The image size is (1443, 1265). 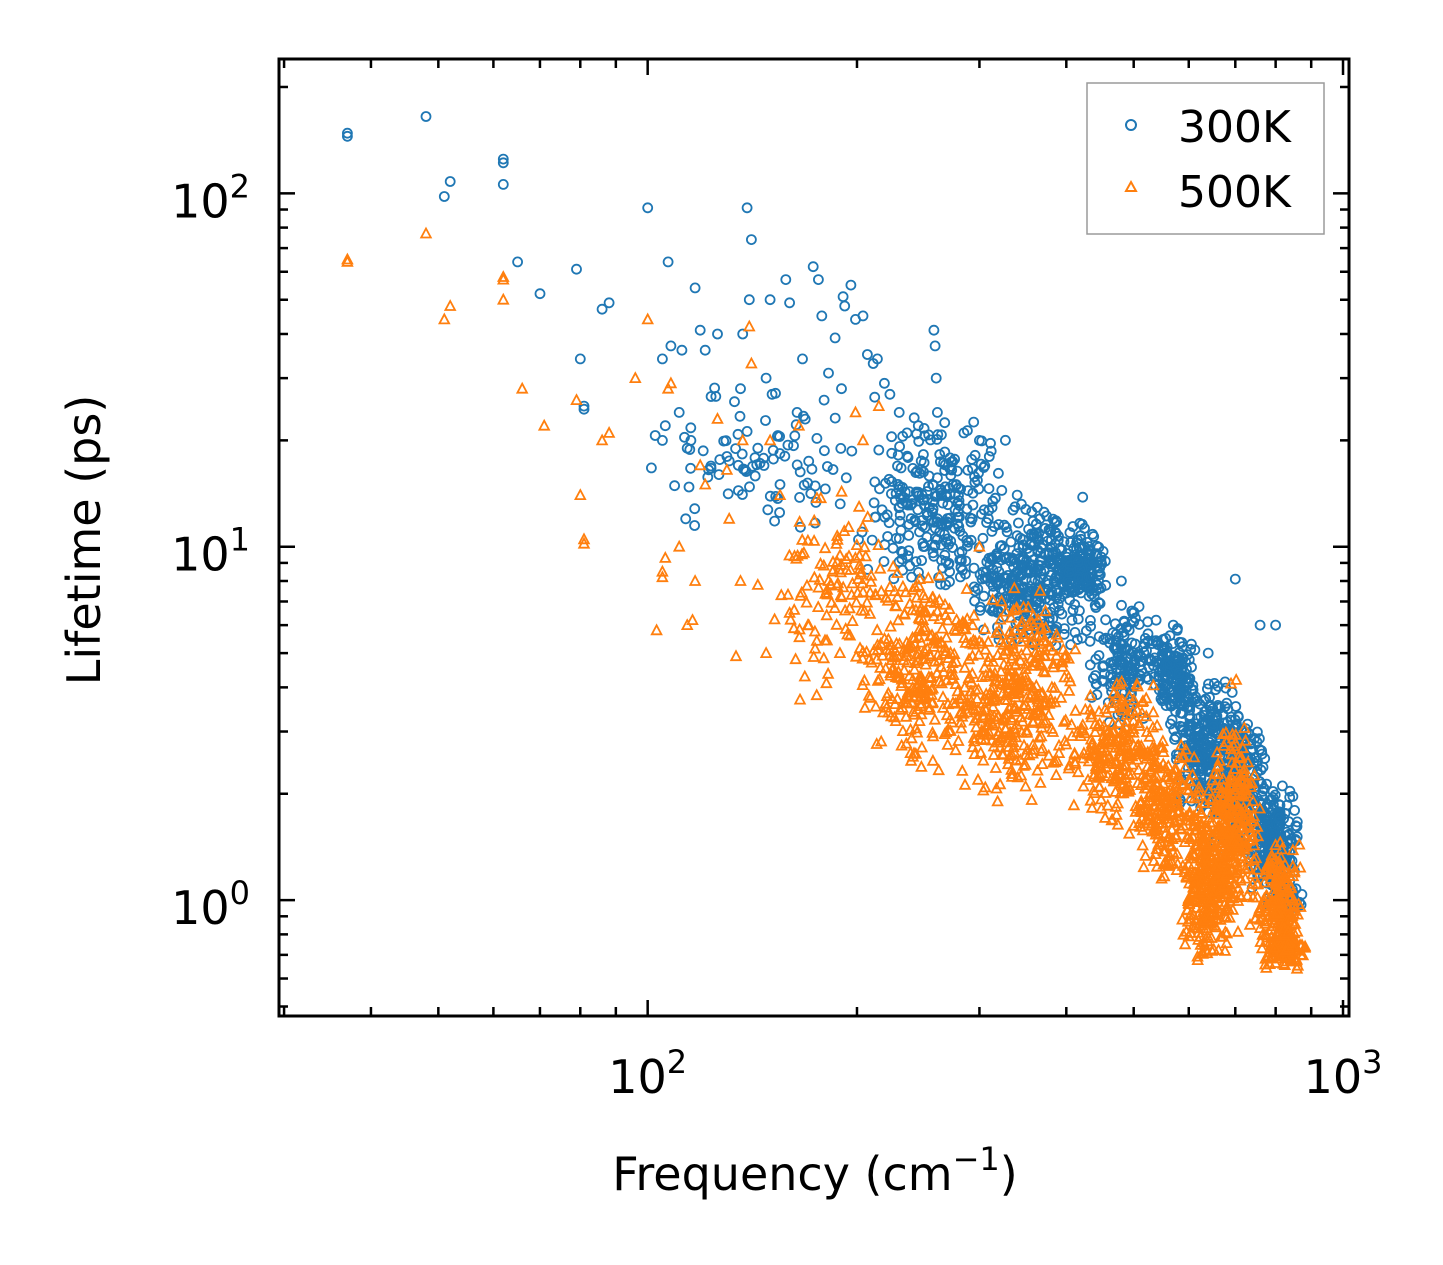 What do you see at coordinates (210, 197) in the screenshot?
I see `y-tick-label: 102` at bounding box center [210, 197].